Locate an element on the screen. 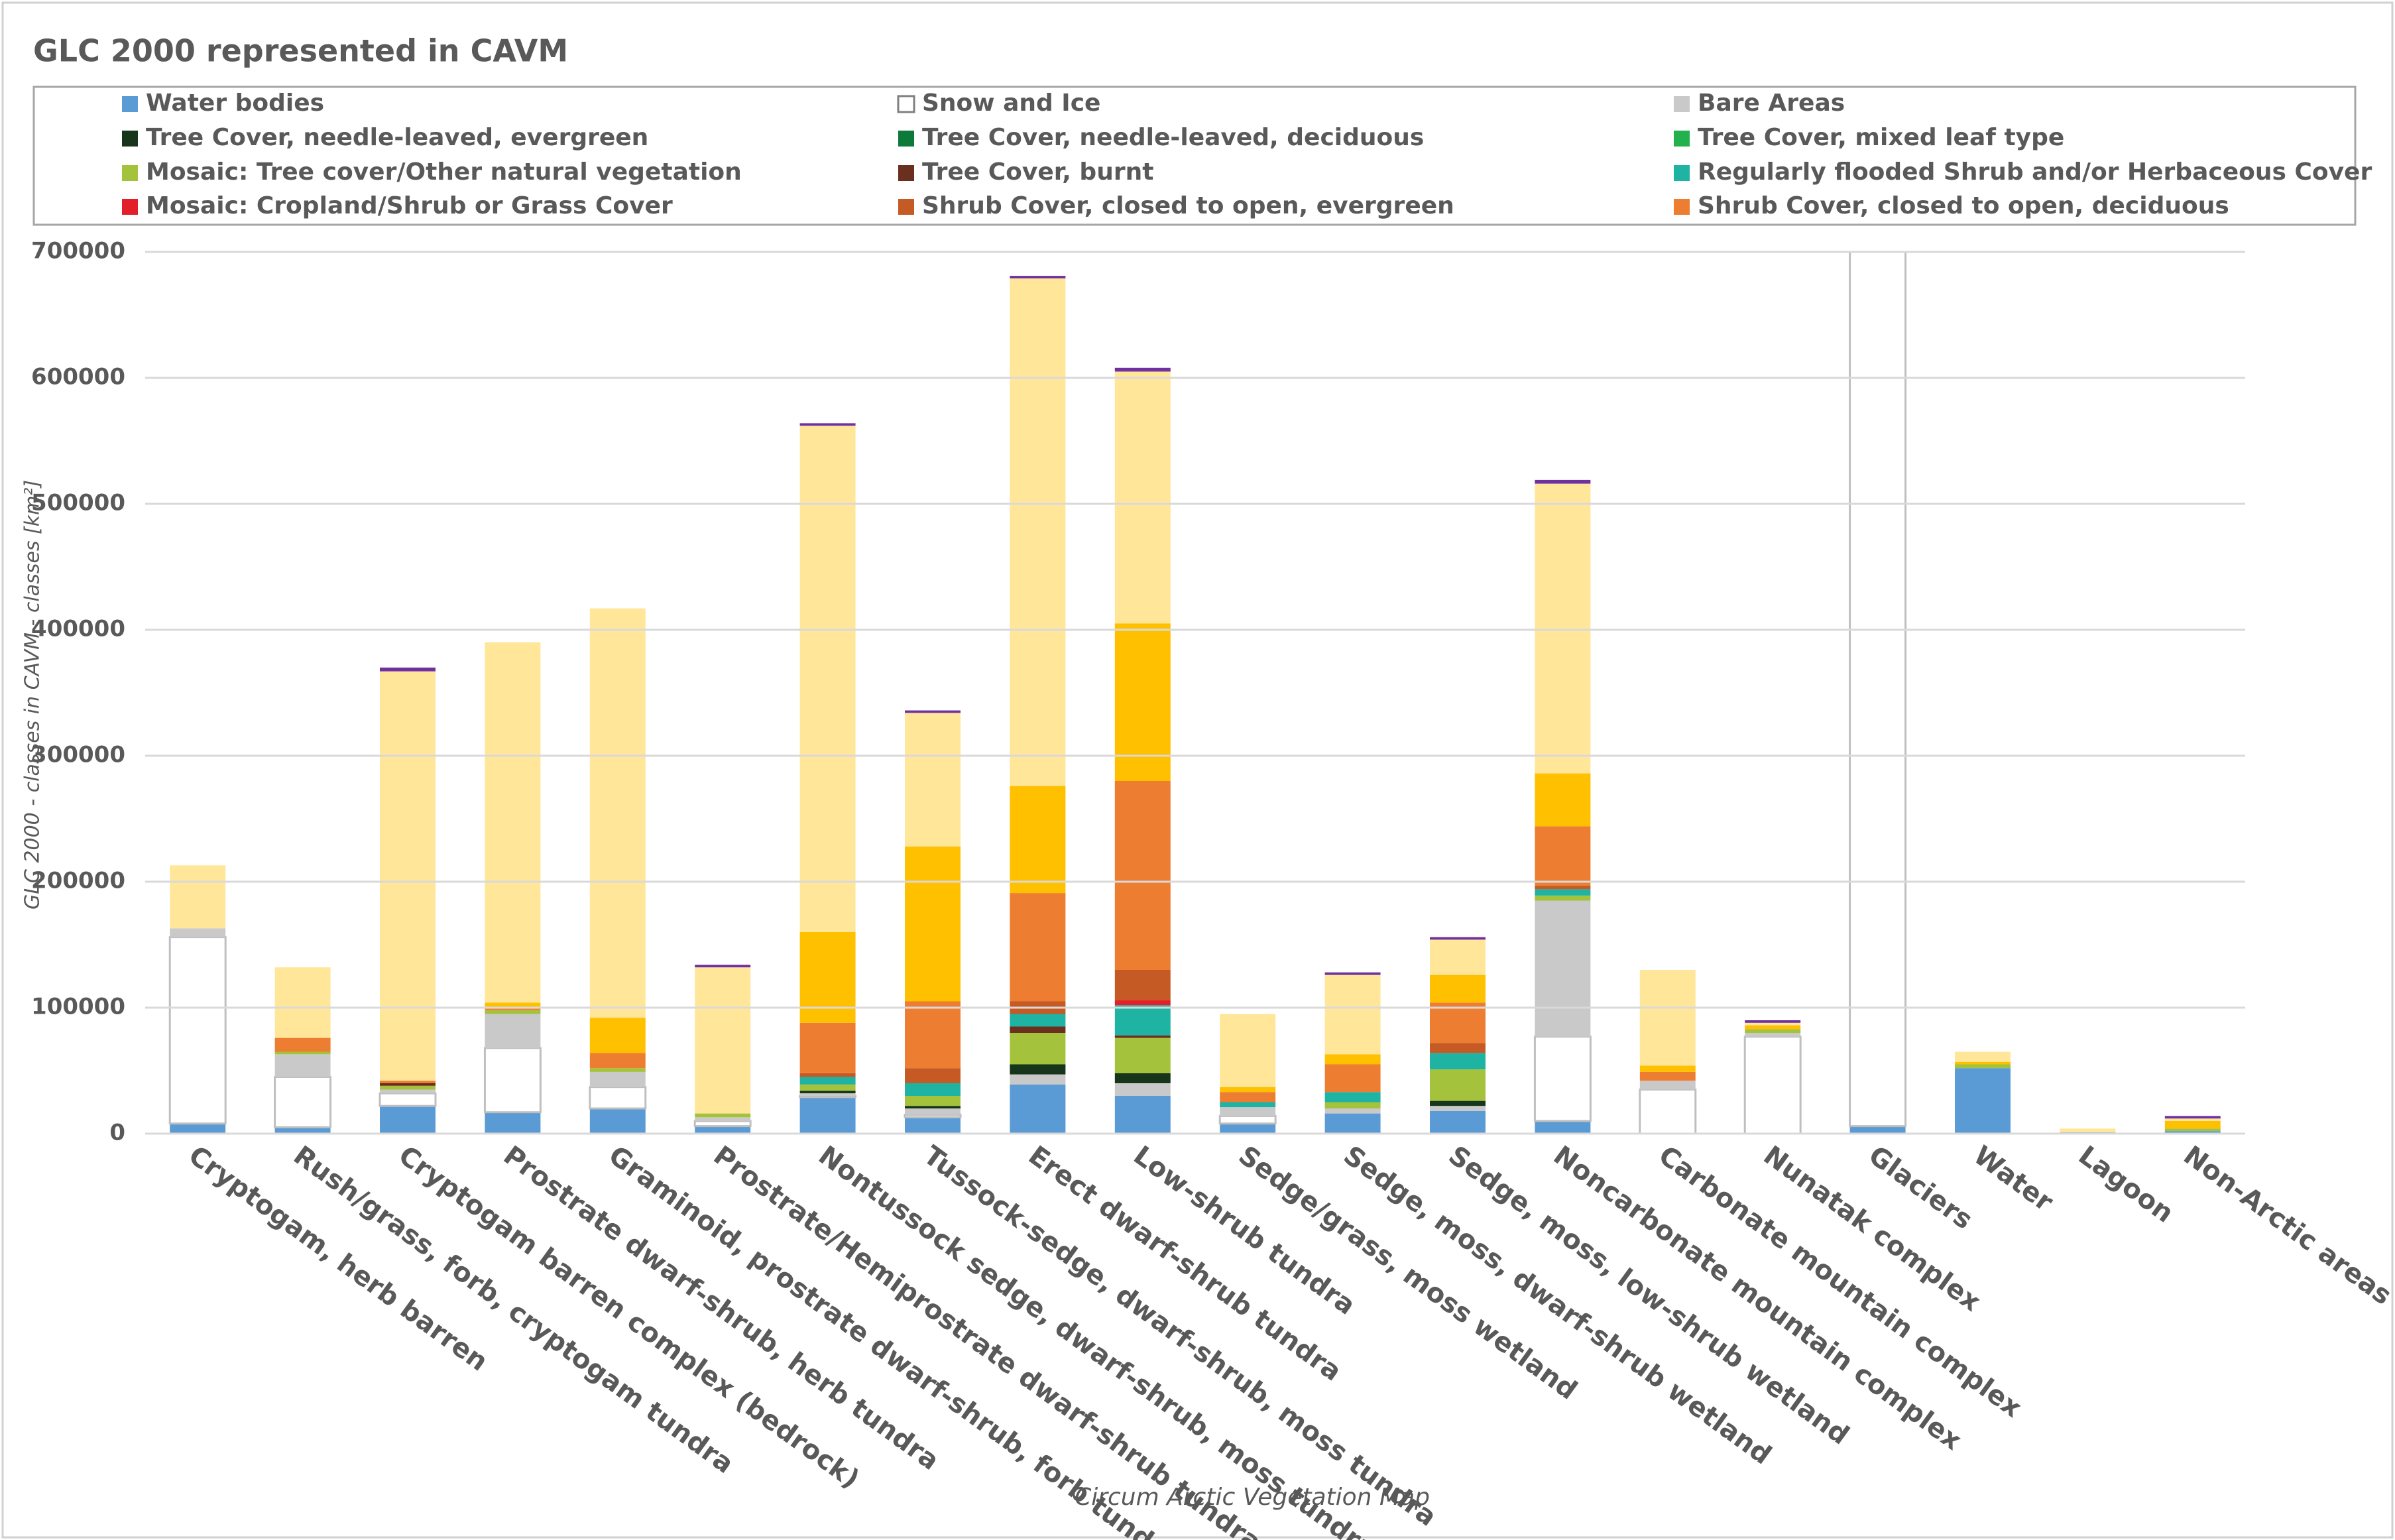 The image size is (2395, 1540). legend-label: Tree Cover, burnt is located at coordinates (1037, 172).